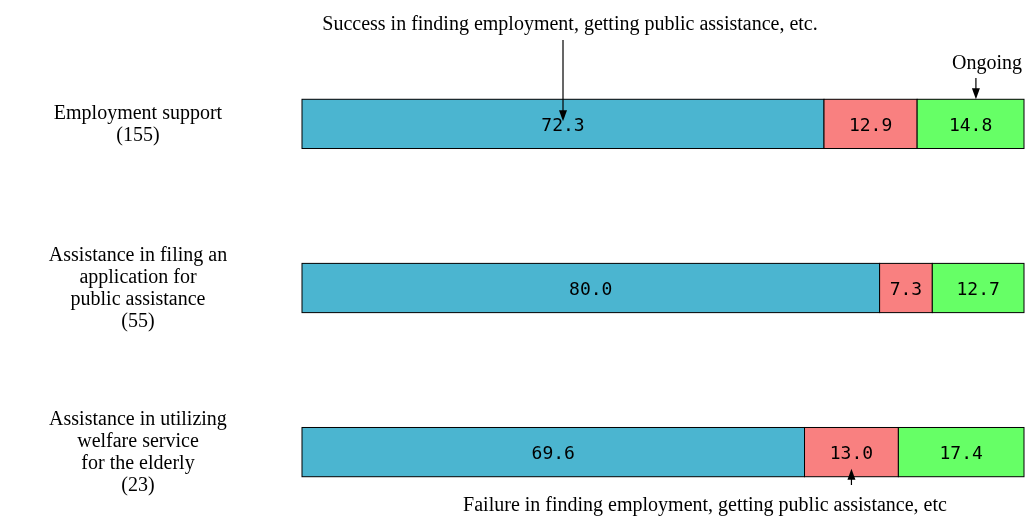  Describe the element at coordinates (970, 124) in the screenshot. I see `data-label: 14.8` at that location.